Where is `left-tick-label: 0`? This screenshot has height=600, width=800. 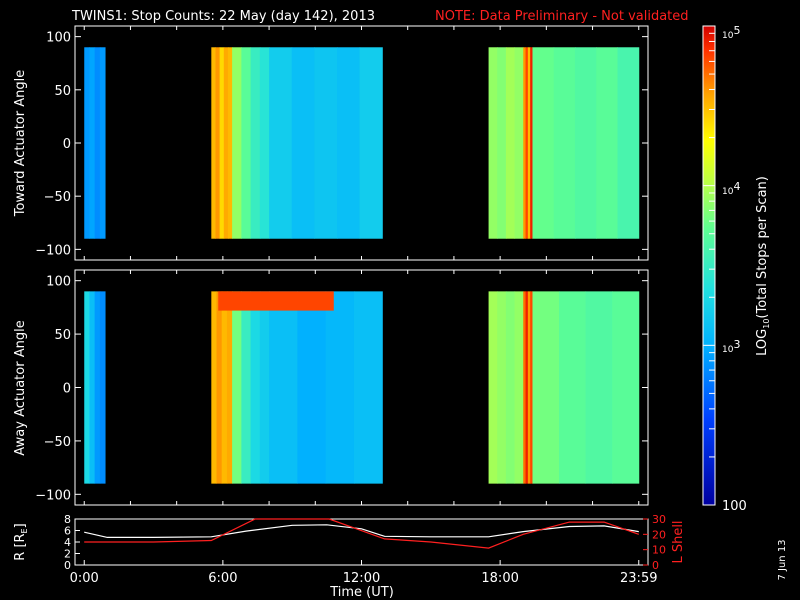
left-tick-label: 0 is located at coordinates (67, 565).